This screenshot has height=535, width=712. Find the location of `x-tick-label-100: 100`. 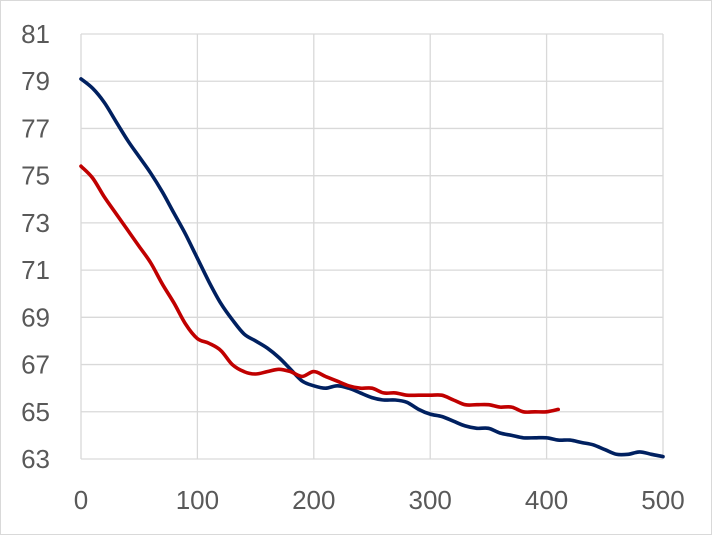

x-tick-label-100: 100 is located at coordinates (197, 500).